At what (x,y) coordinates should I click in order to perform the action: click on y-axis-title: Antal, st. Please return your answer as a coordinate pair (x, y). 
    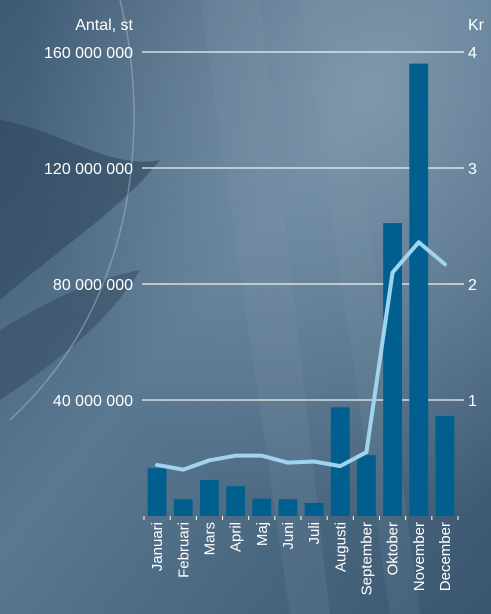
    Looking at the image, I should click on (104, 25).